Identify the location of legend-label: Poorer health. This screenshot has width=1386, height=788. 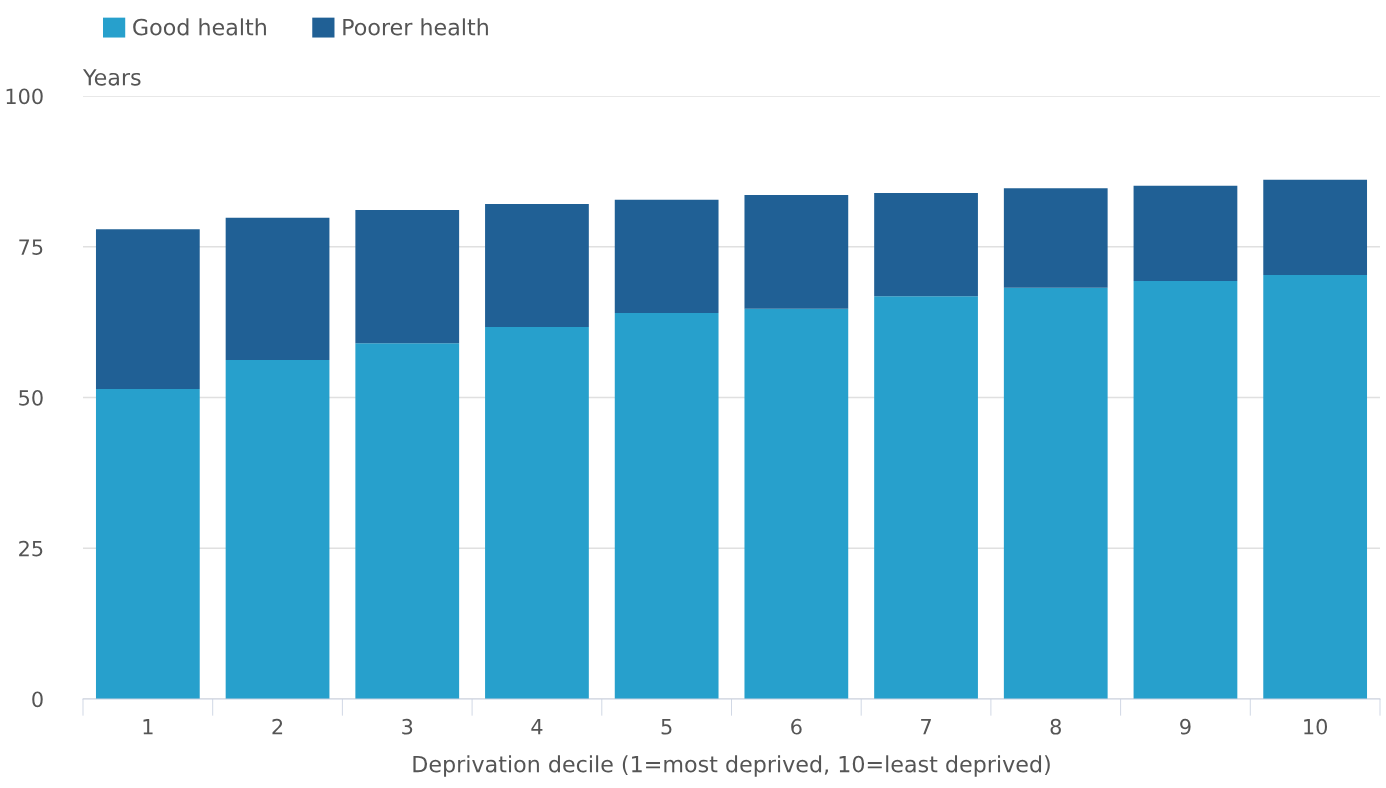
(415, 27).